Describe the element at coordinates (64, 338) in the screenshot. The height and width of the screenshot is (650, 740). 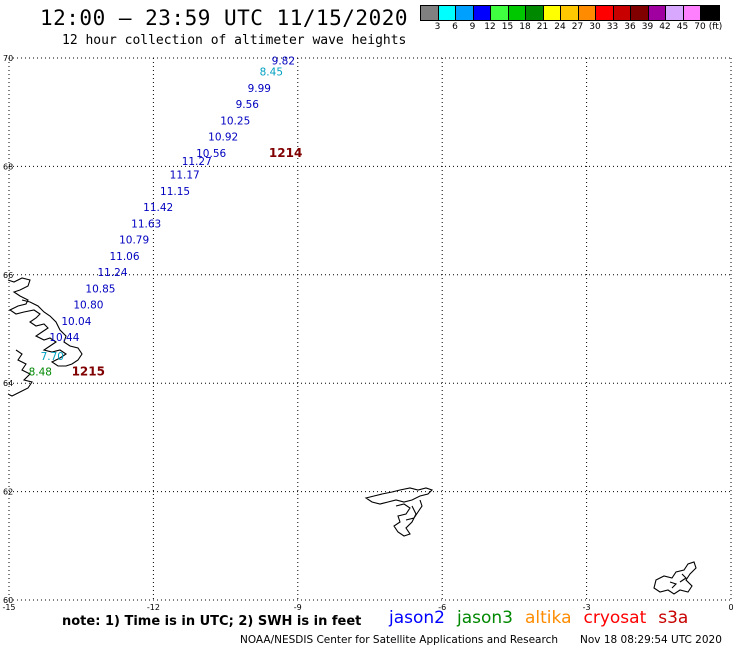
I see `swh-label: 10.44` at that location.